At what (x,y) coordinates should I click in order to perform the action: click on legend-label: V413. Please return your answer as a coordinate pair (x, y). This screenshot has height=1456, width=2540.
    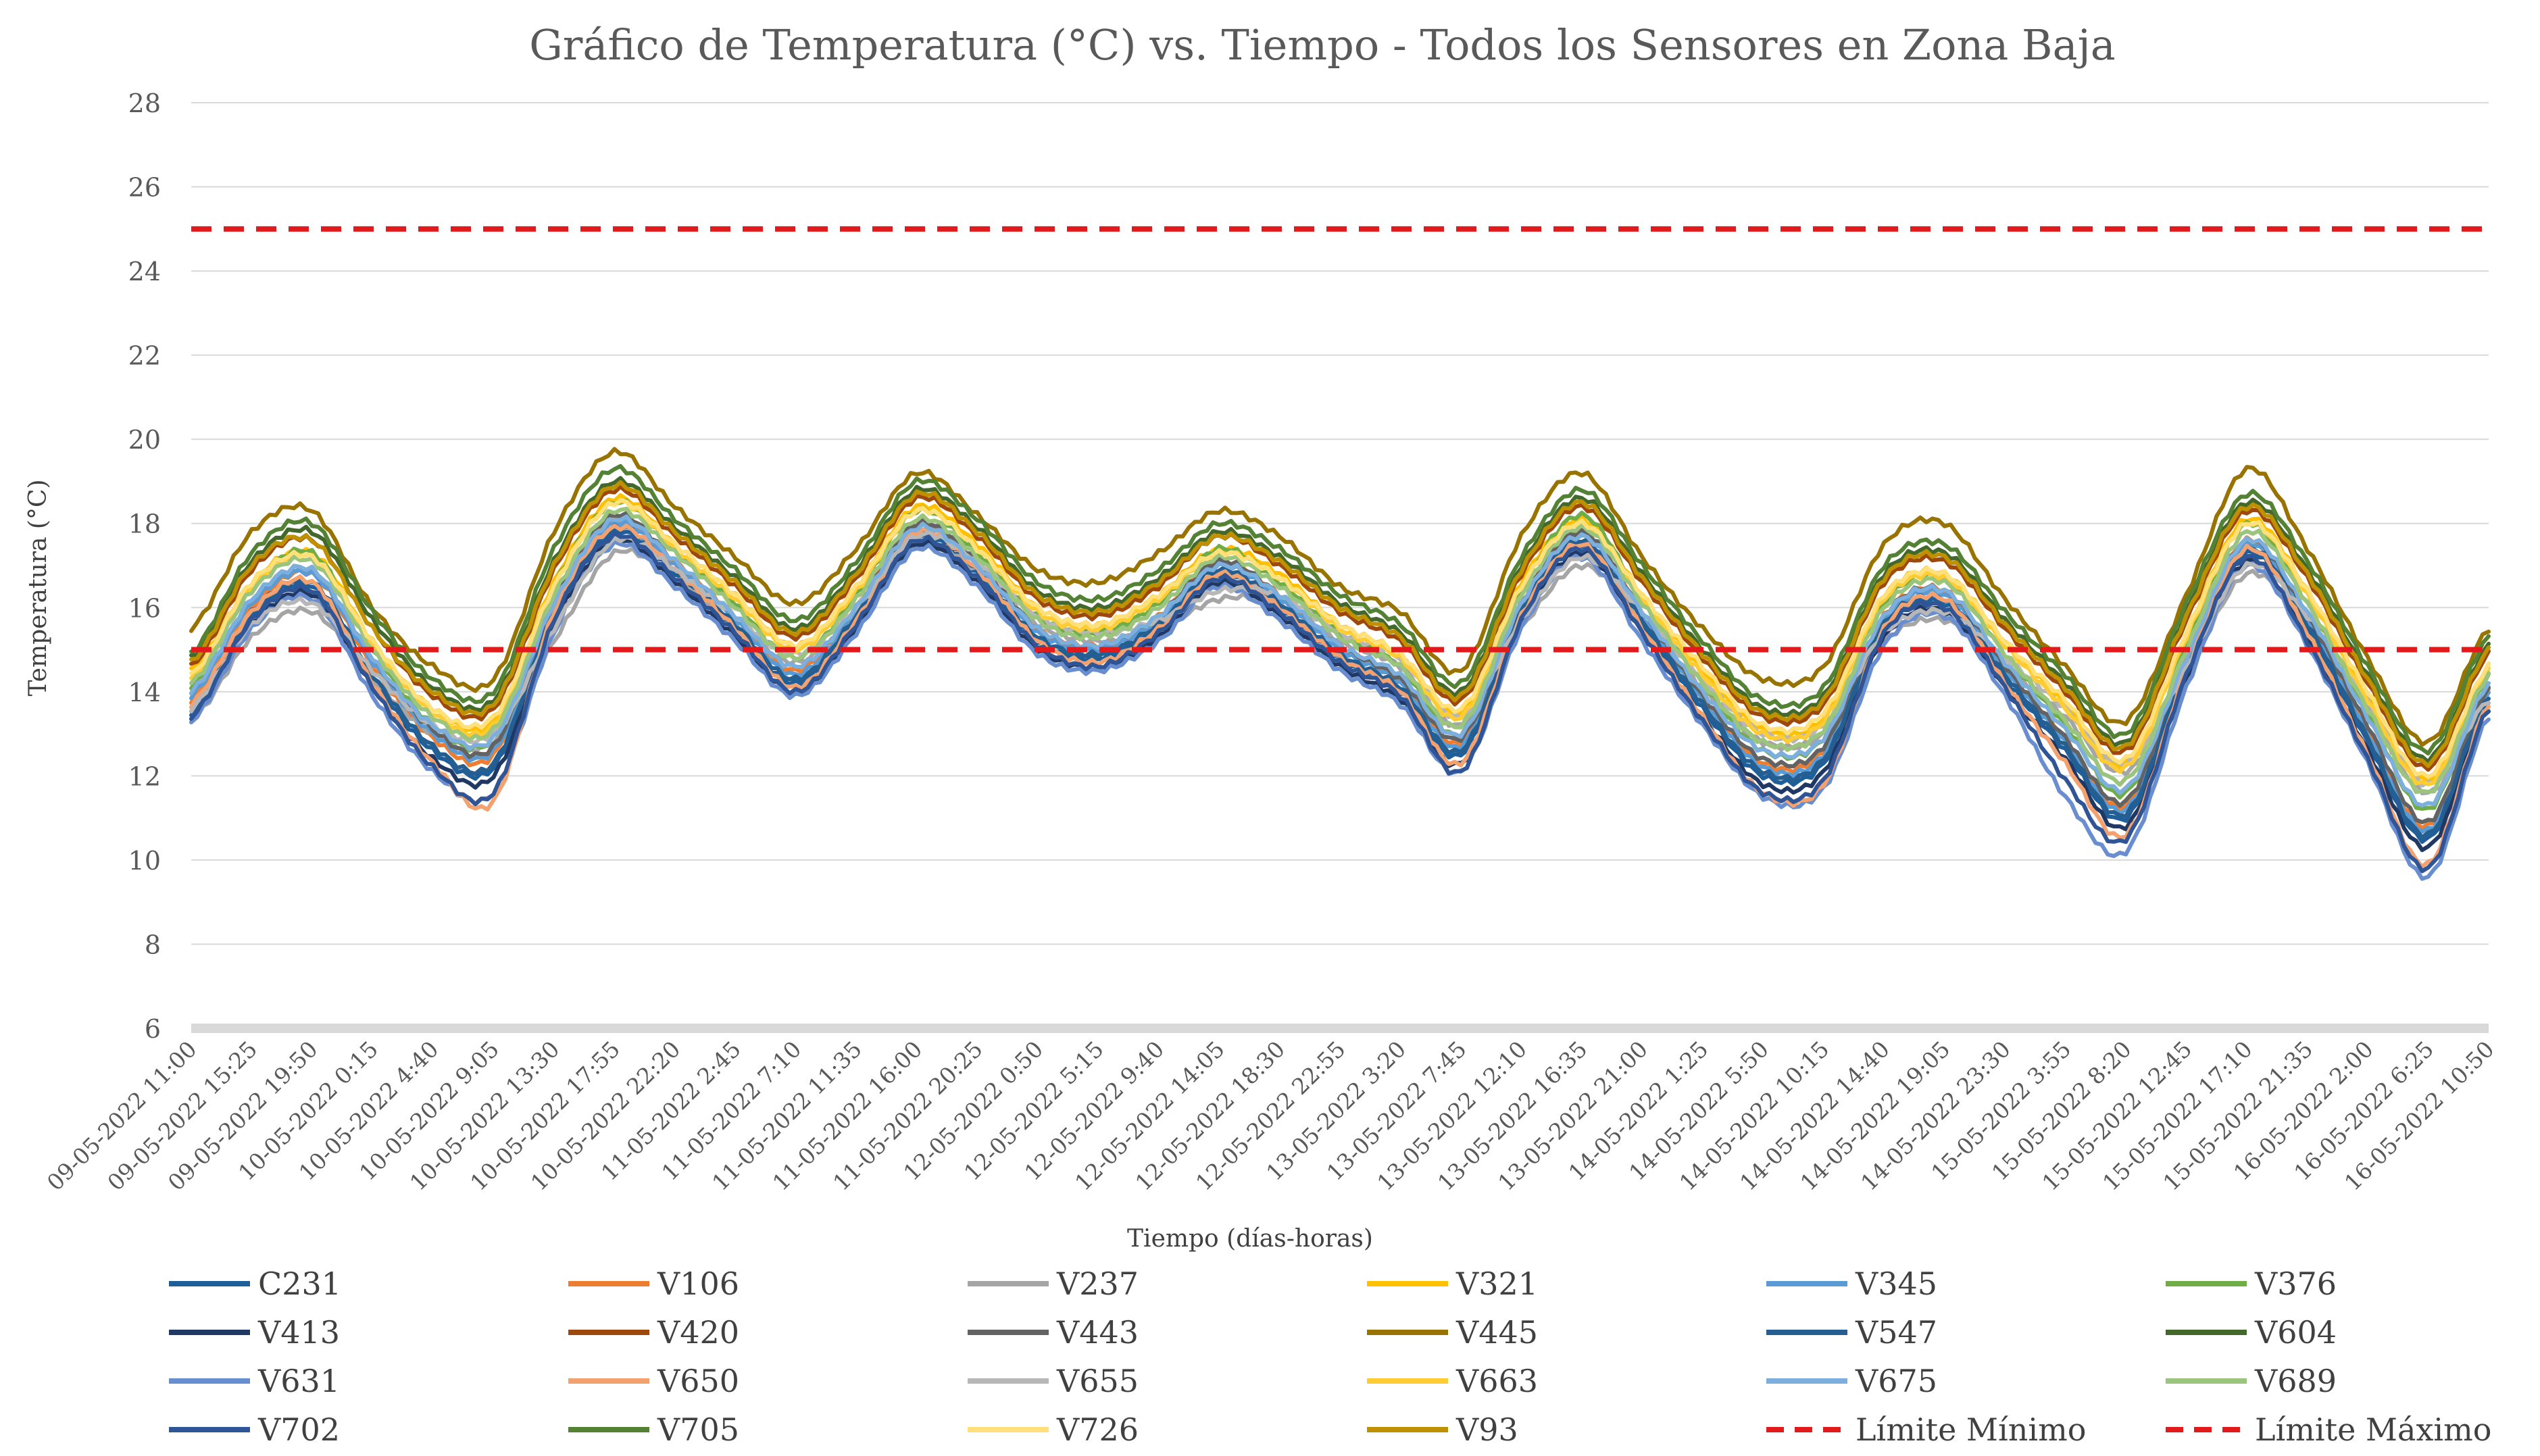
    Looking at the image, I should click on (298, 1332).